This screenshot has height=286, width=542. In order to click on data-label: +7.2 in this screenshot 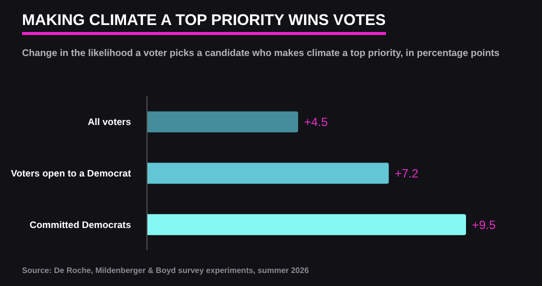, I will do `click(406, 173)`.